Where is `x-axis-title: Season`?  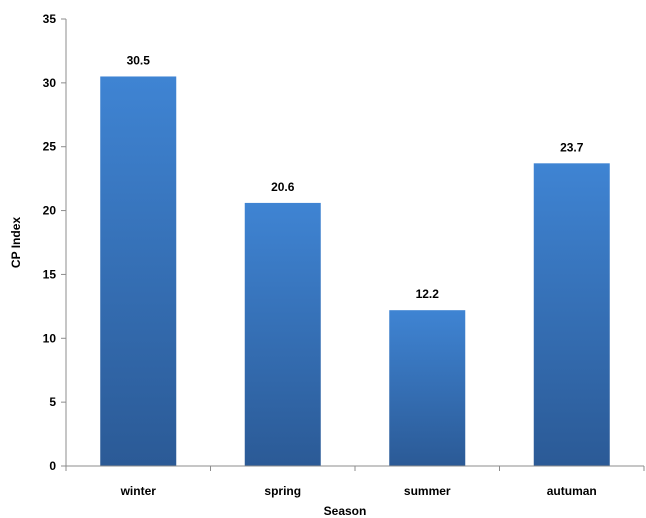
x-axis-title: Season is located at coordinates (345, 511).